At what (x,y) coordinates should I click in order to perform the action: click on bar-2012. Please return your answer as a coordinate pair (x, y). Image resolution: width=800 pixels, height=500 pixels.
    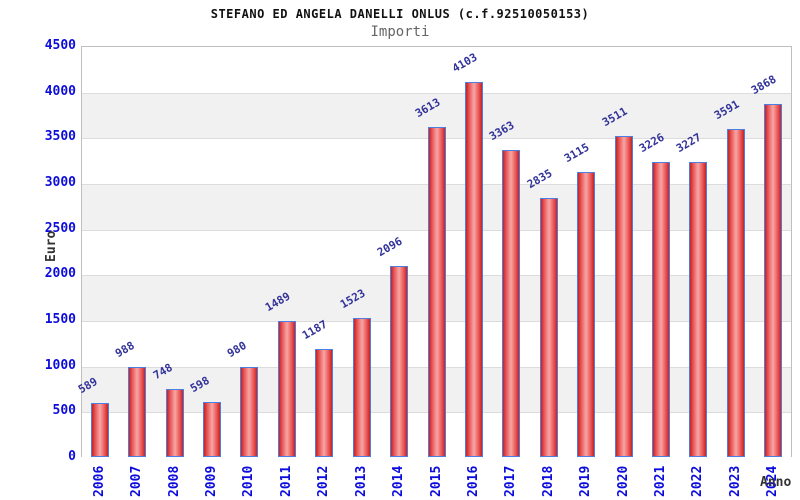
    Looking at the image, I should click on (324, 403).